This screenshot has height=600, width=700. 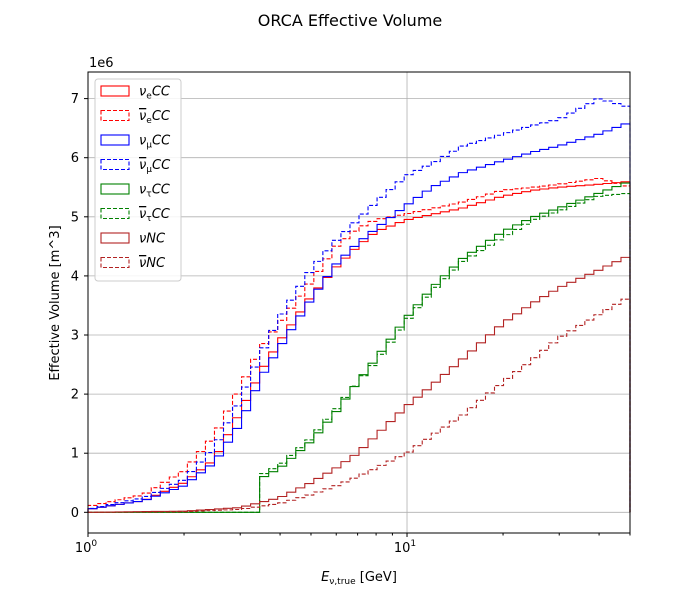 What do you see at coordinates (75, 276) in the screenshot?
I see `y-tick-label-4: 4` at bounding box center [75, 276].